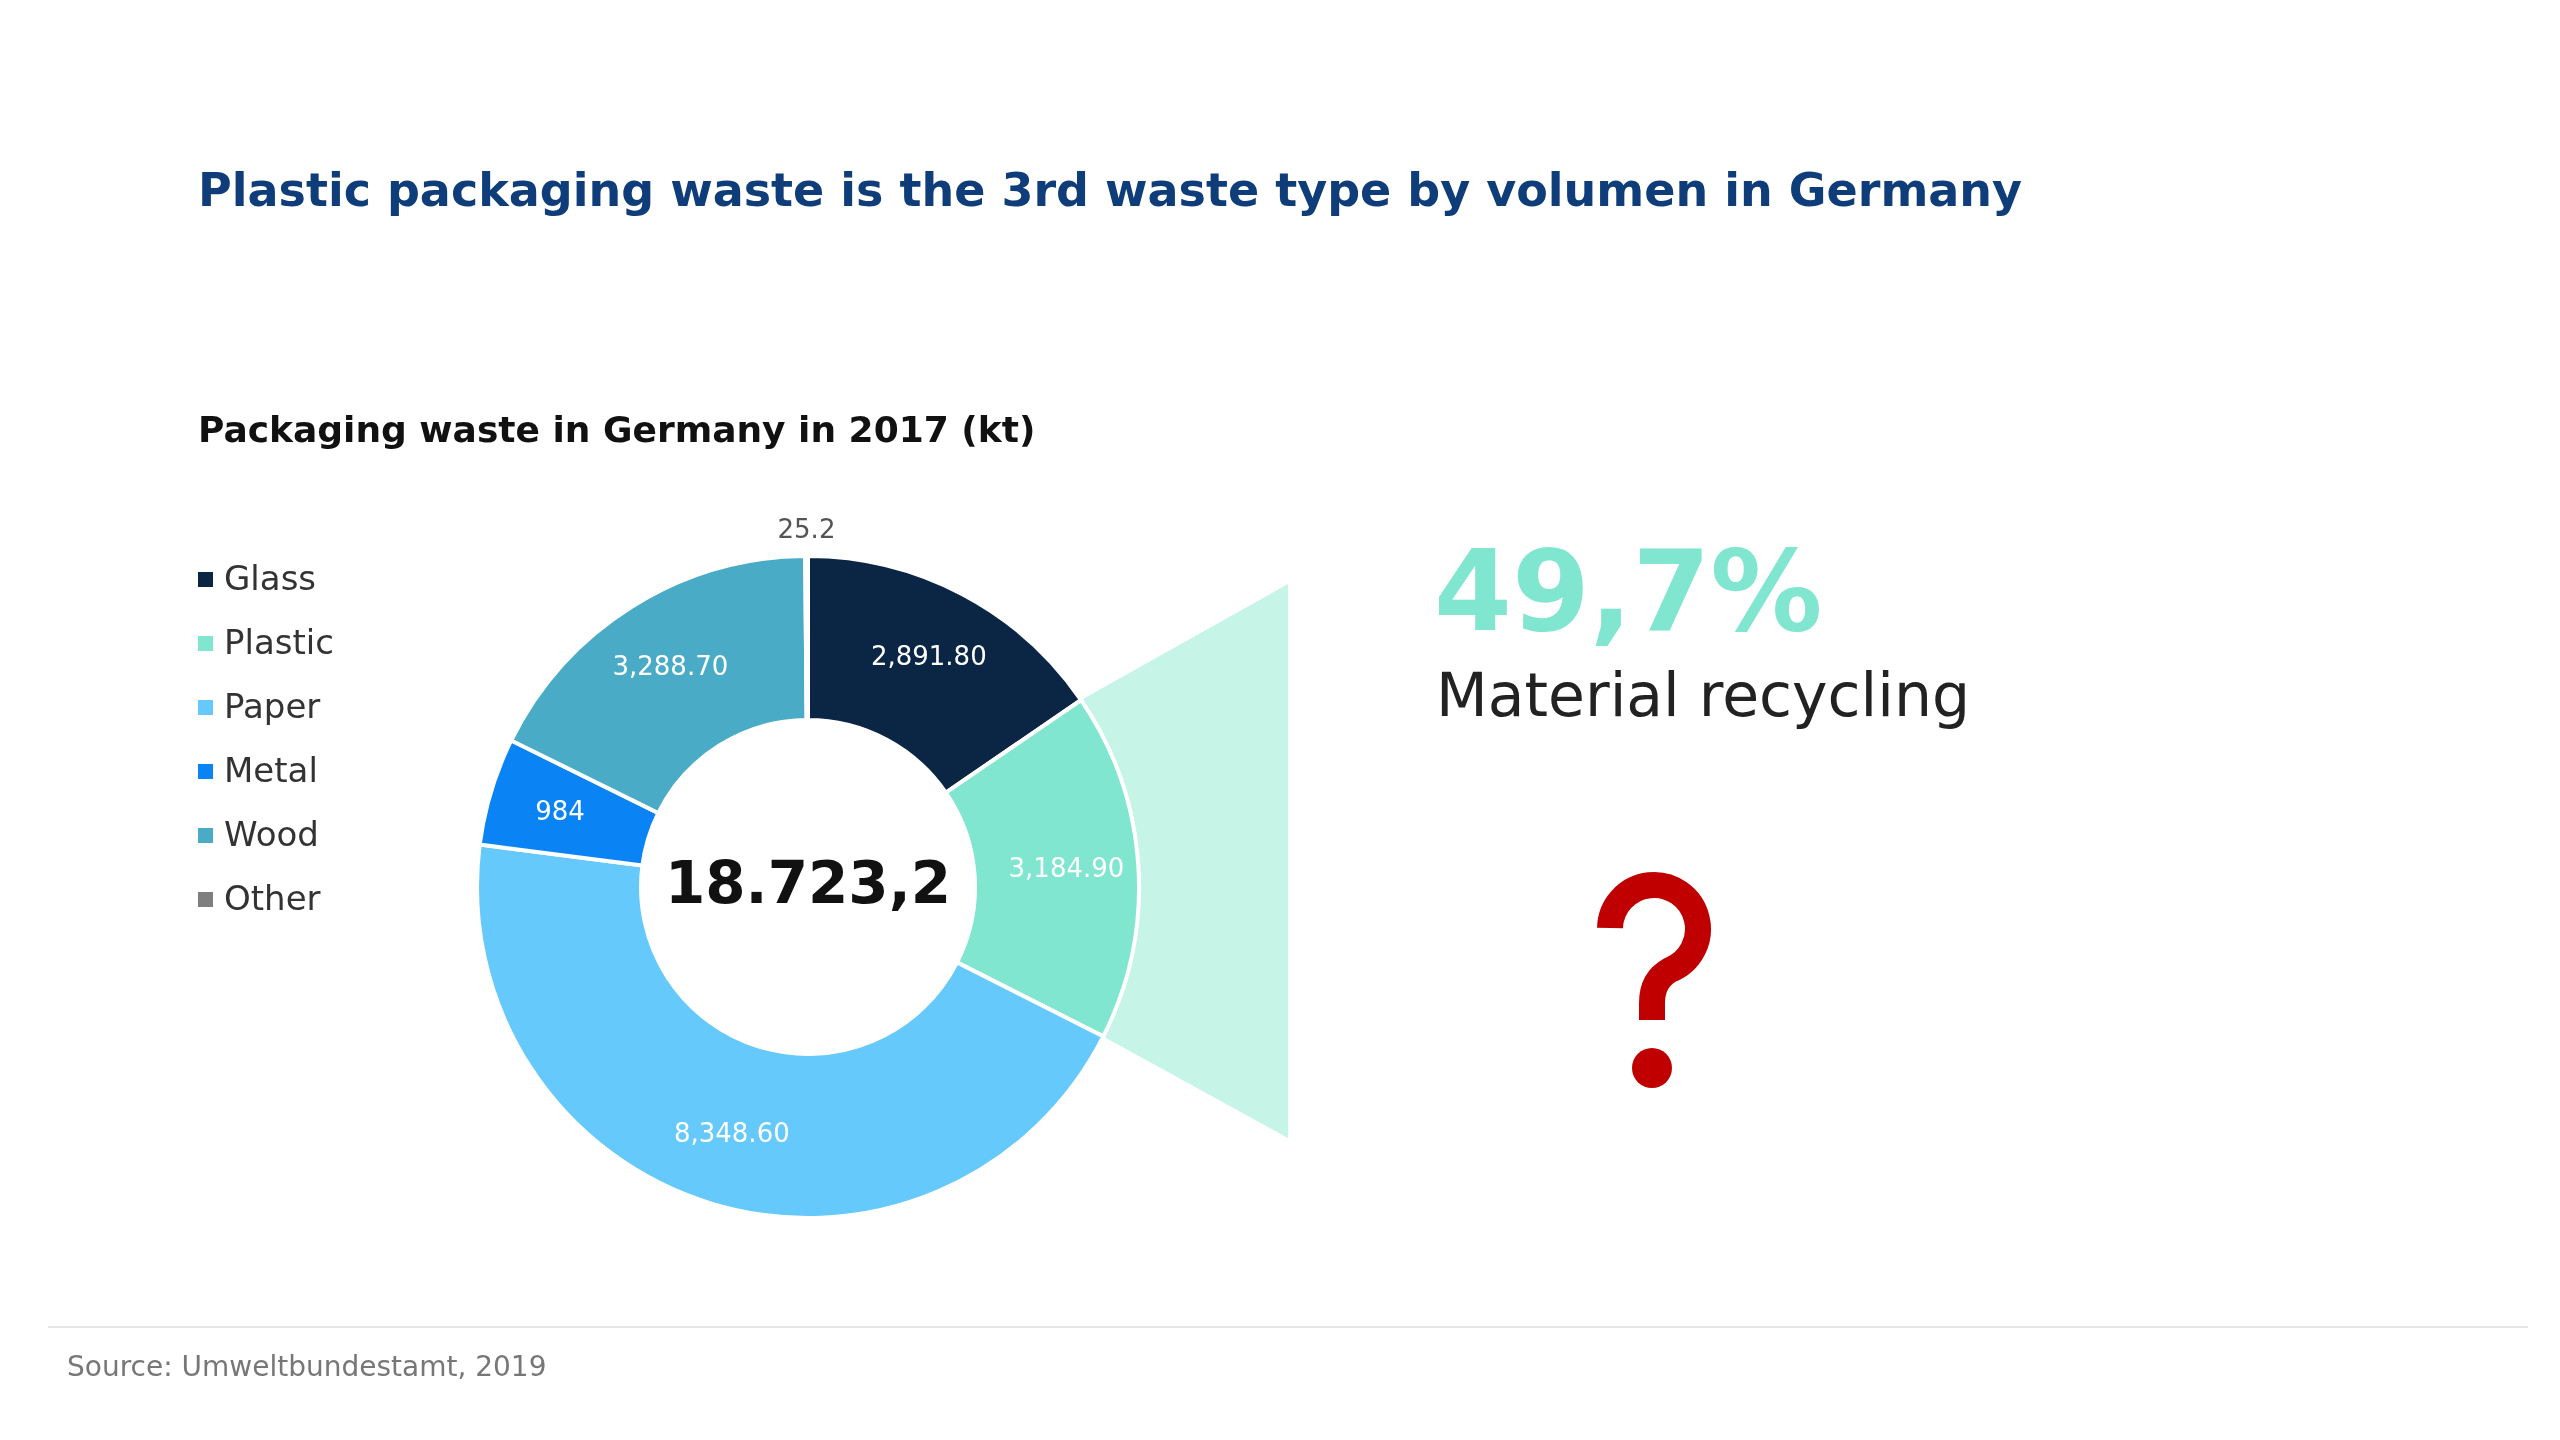 The width and height of the screenshot is (2560, 1440). I want to click on legend-label: Wood, so click(271, 833).